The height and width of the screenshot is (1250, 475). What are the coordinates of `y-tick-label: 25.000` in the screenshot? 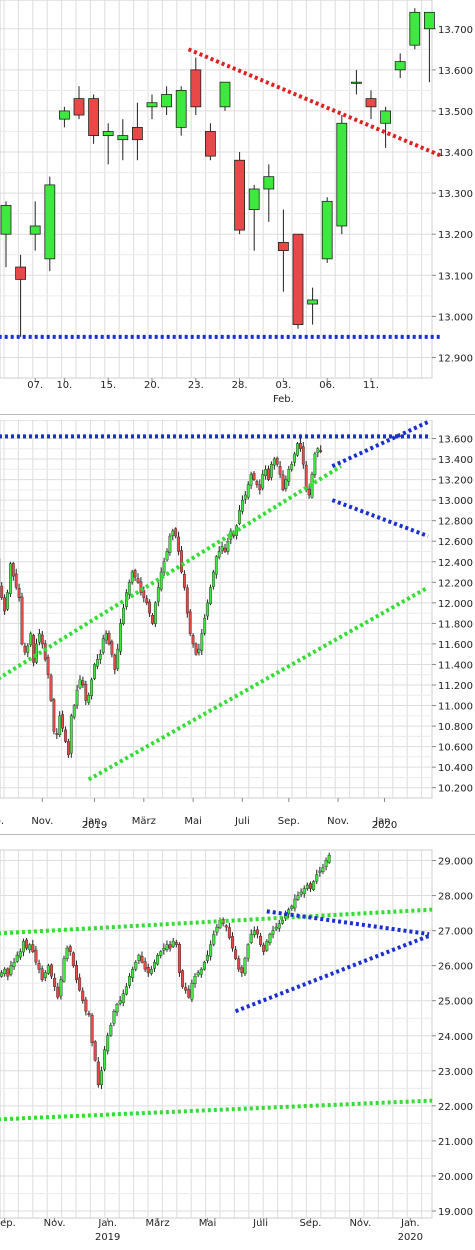 It's located at (455, 1002).